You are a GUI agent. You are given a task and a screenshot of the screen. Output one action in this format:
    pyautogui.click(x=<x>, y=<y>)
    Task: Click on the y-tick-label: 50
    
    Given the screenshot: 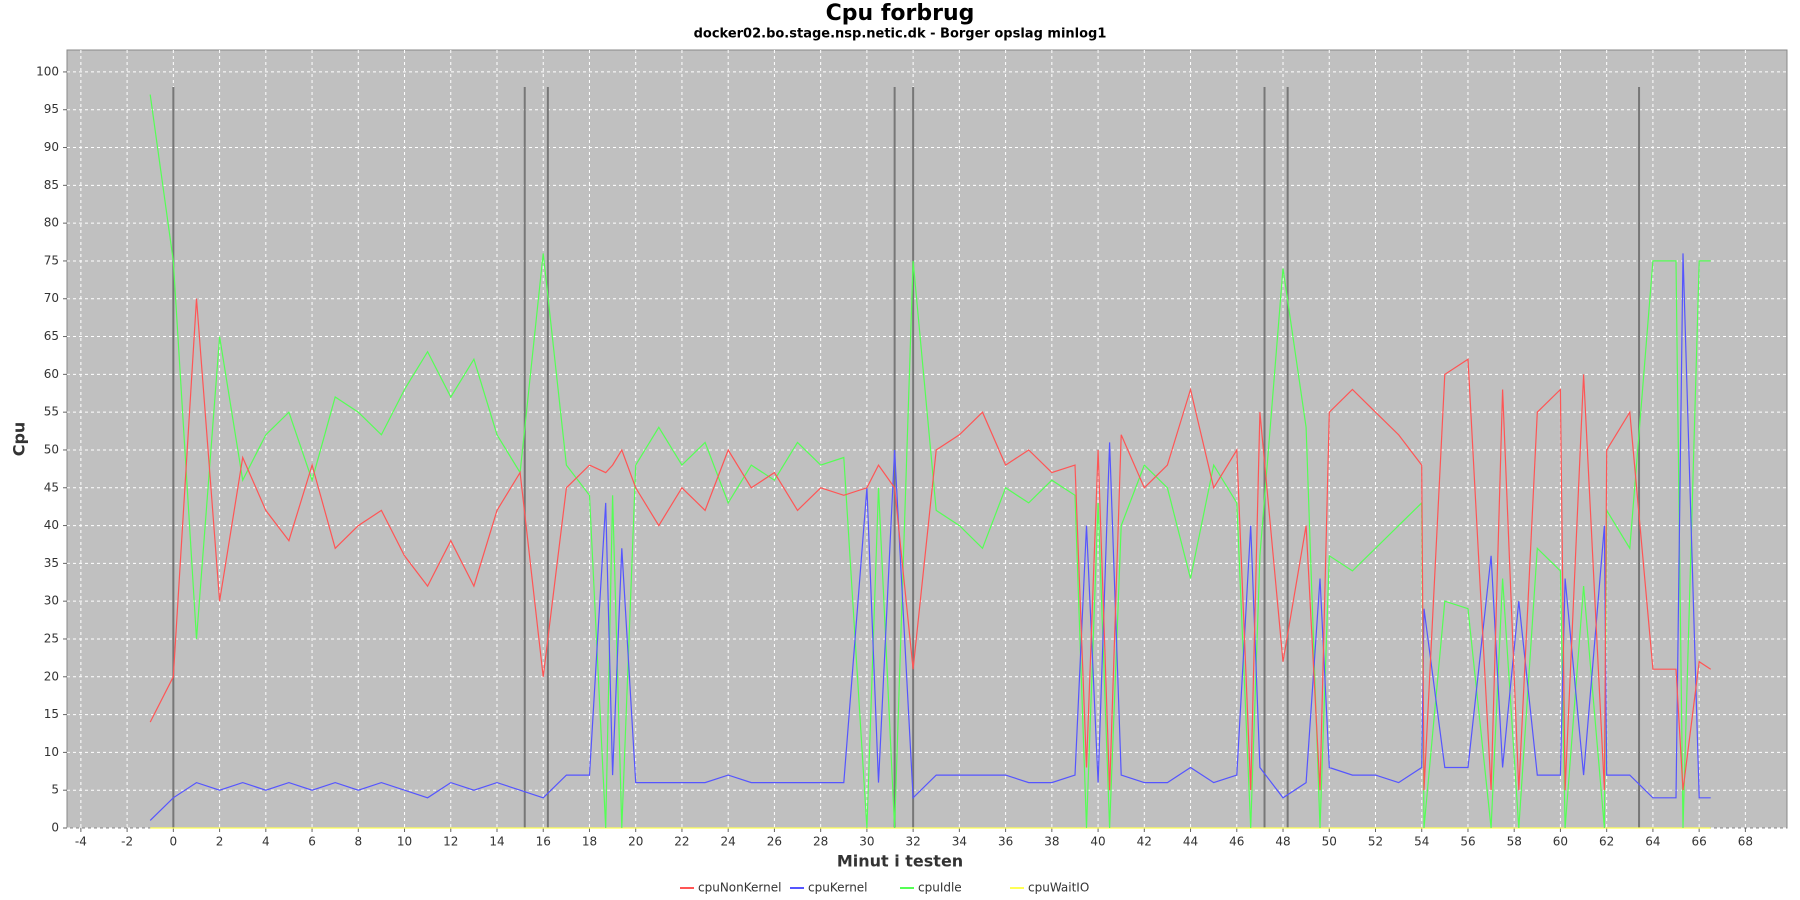 What is the action you would take?
    pyautogui.click(x=51, y=449)
    